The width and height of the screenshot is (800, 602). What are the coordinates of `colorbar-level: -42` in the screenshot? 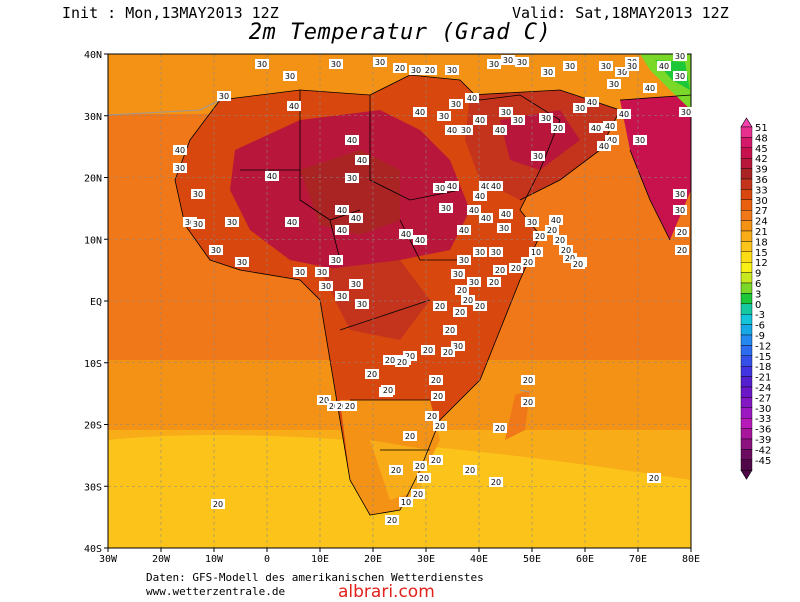 It's located at (763, 450).